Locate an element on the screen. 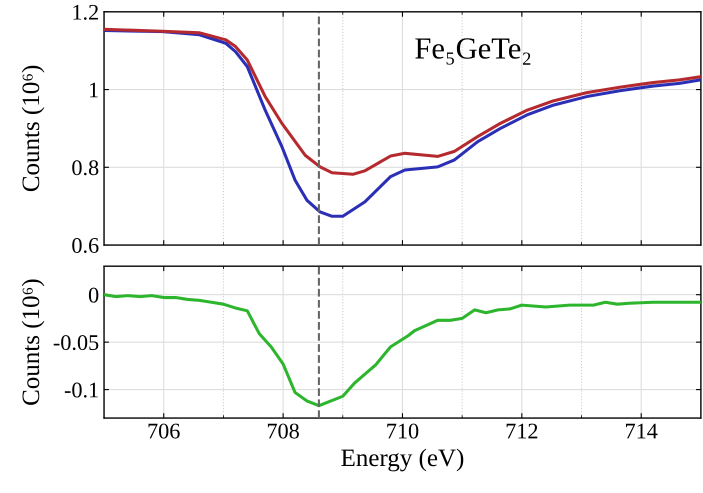  x-tick-label: 712 is located at coordinates (522, 431).